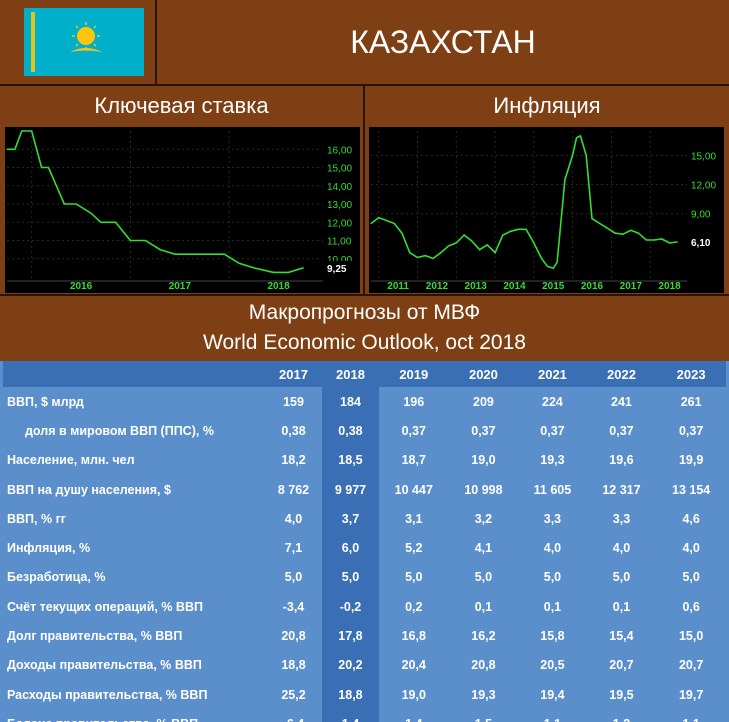  What do you see at coordinates (443, 41) in the screenshot?
I see `page-title: КАЗАХСТАН` at bounding box center [443, 41].